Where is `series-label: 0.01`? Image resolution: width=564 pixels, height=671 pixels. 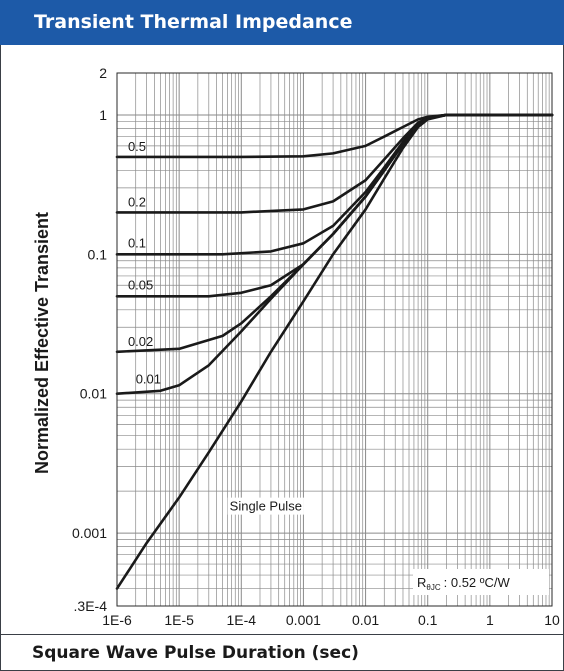
series-label: 0.01 is located at coordinates (148, 379).